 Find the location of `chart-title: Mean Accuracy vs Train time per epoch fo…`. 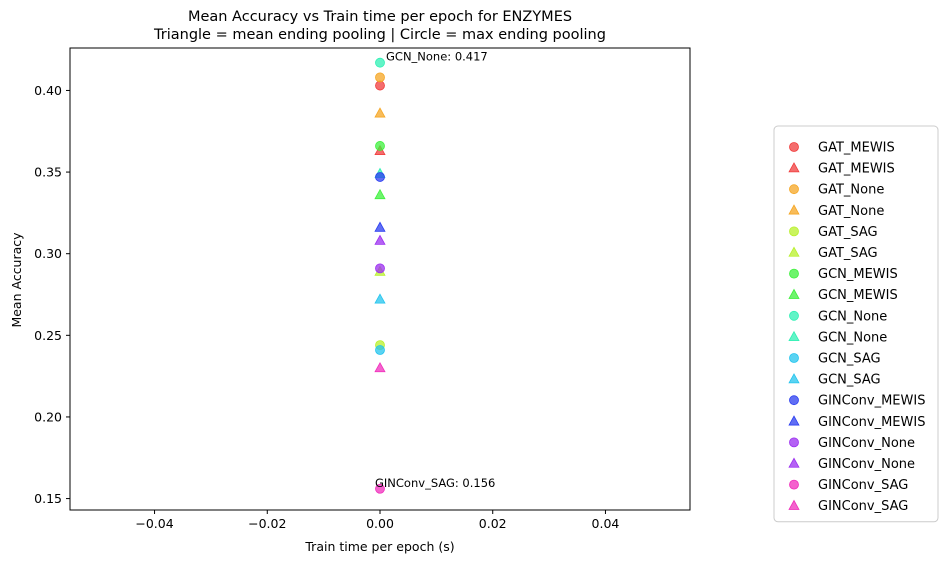

chart-title: Mean Accuracy vs Train time per epoch fo… is located at coordinates (380, 17).